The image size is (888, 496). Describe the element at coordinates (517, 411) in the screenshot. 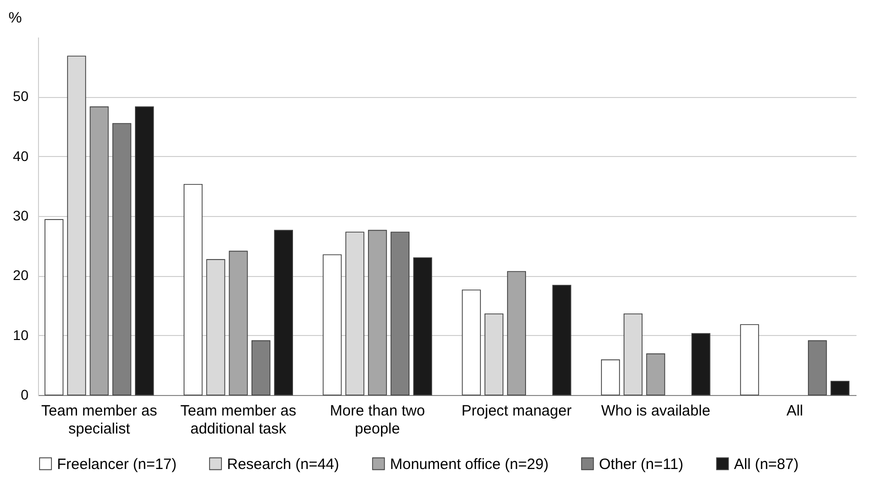

I see `x-tick-label: Project manager` at that location.